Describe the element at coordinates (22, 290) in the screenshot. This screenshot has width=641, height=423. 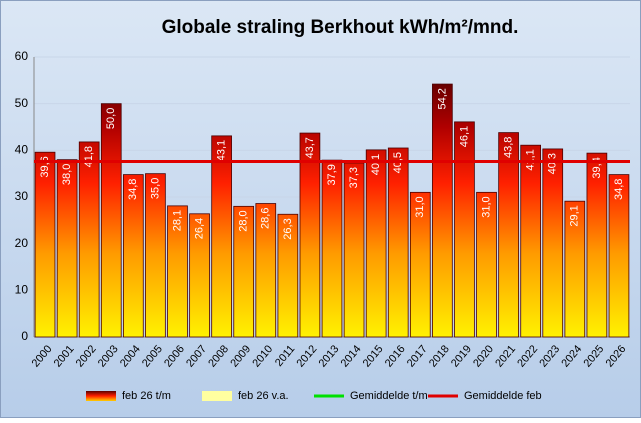
I see `y-tick-label: 10` at that location.